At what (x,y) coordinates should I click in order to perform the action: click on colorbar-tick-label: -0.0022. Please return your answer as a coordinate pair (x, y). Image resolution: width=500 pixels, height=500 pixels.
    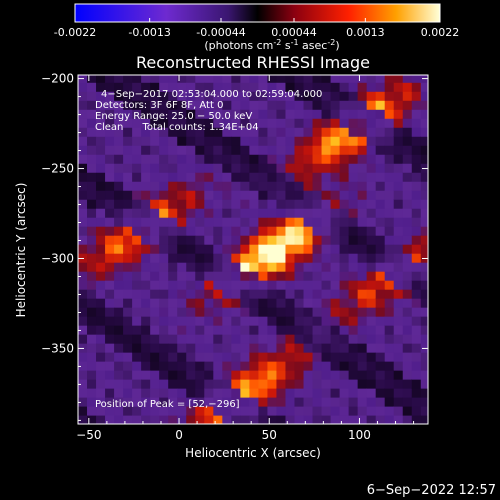
    Looking at the image, I should click on (75, 32).